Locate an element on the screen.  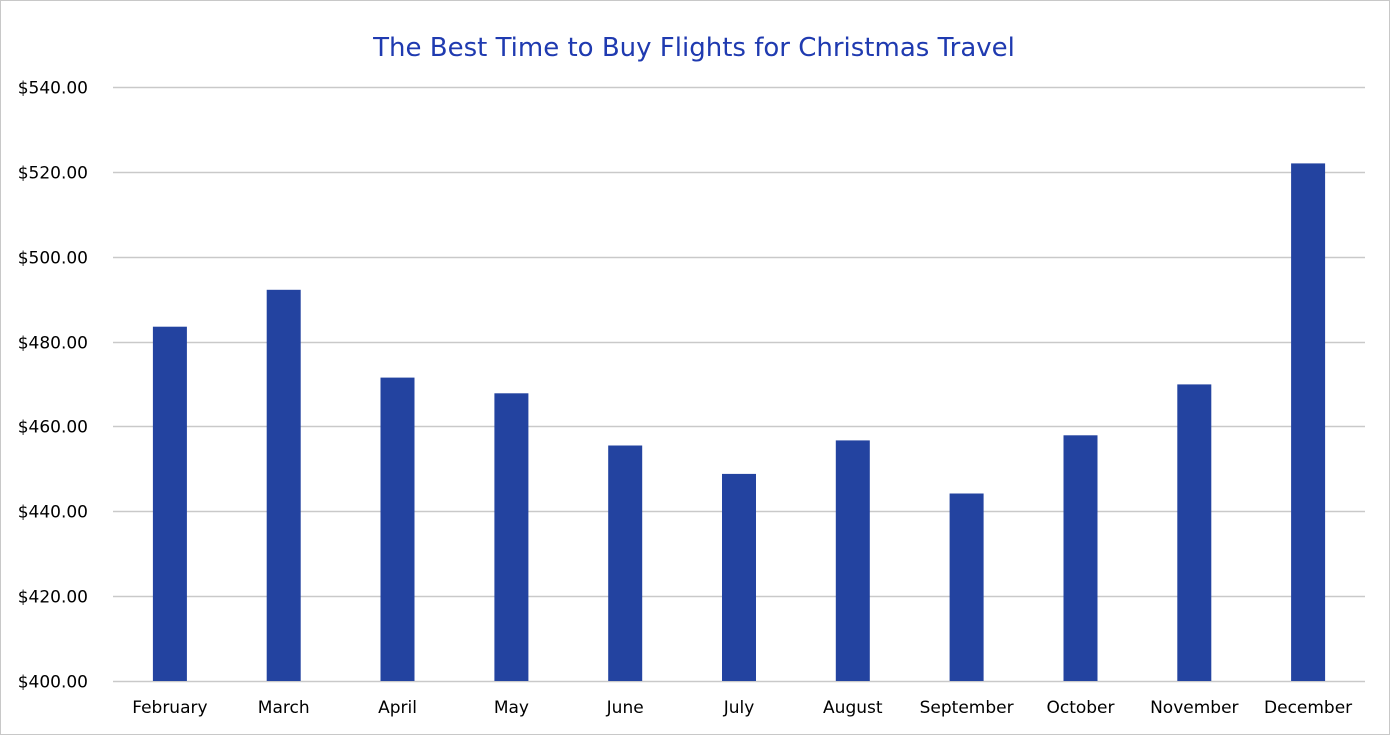
bar-september is located at coordinates (966, 587).